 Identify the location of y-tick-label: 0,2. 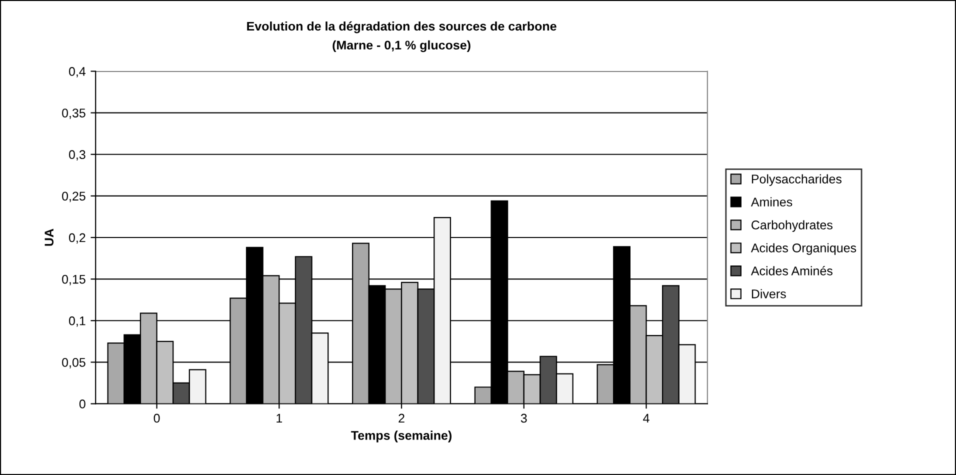
(77, 238).